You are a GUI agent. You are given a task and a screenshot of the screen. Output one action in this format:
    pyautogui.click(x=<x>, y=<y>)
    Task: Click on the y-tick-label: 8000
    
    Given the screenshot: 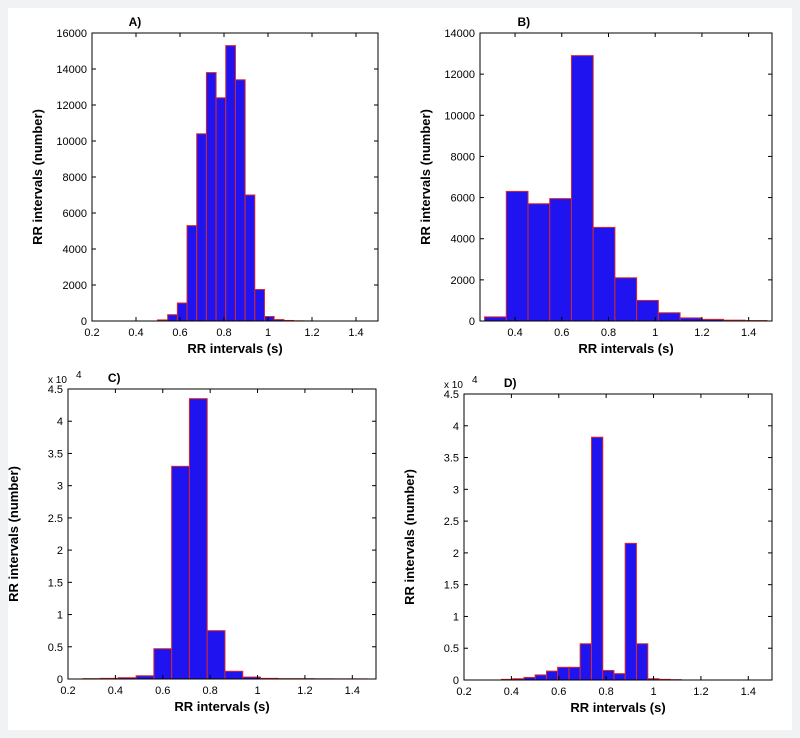 What is the action you would take?
    pyautogui.click(x=75, y=178)
    